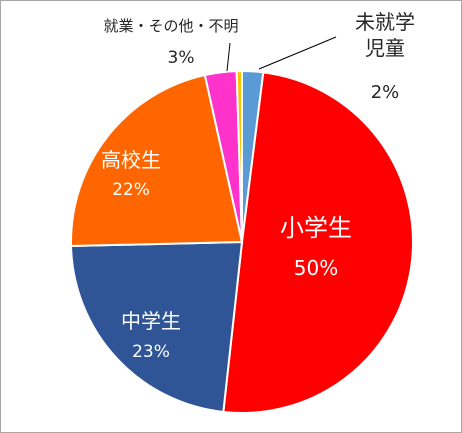  What do you see at coordinates (171, 26) in the screenshot?
I see `slice-label: 就業・その他・不明` at bounding box center [171, 26].